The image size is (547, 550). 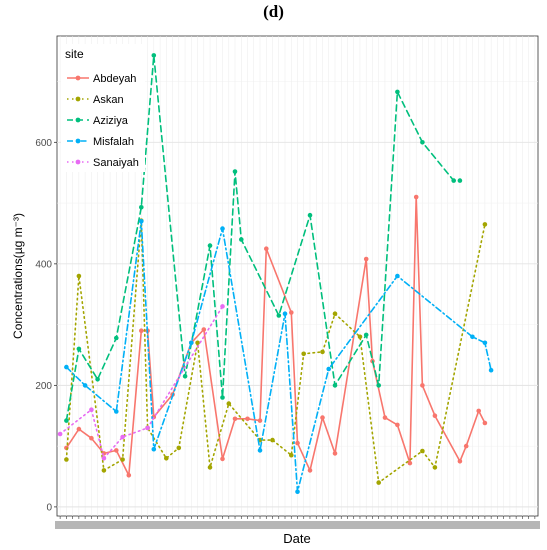 I want to click on x-axis-title: Date, so click(x=296, y=538).